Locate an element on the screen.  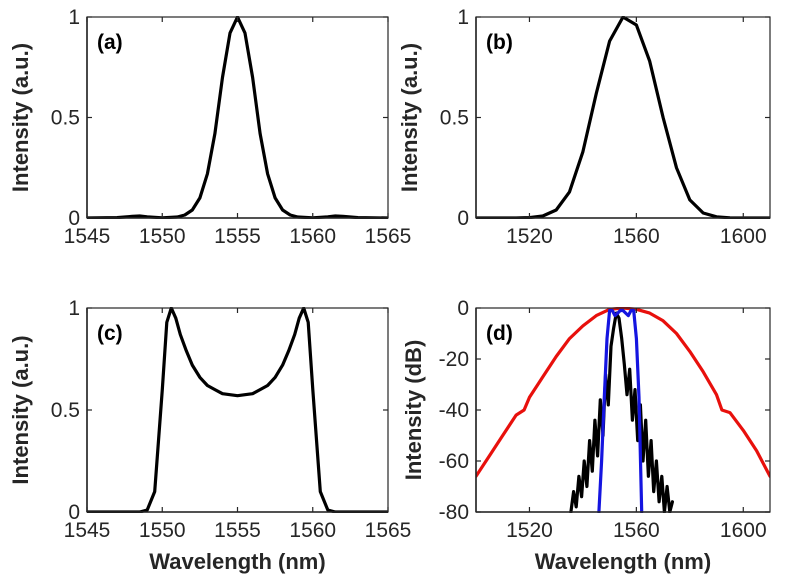
y-tick-label: -40 is located at coordinates (454, 410).